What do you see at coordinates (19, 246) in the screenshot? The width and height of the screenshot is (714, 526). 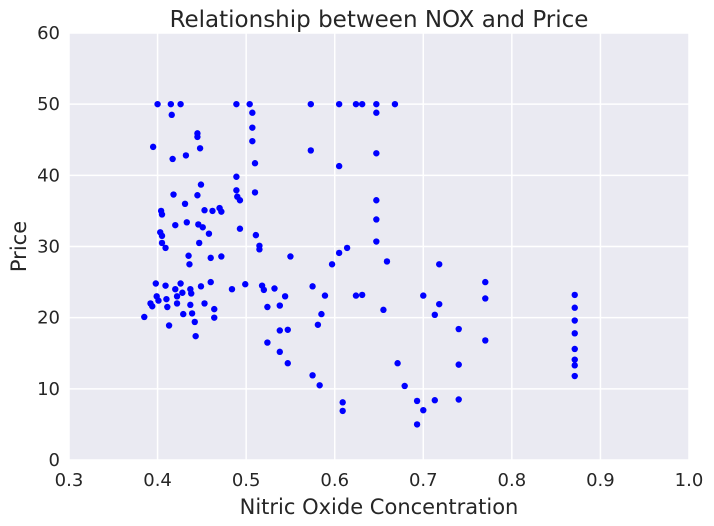 I see `y-axis-title: Price` at bounding box center [19, 246].